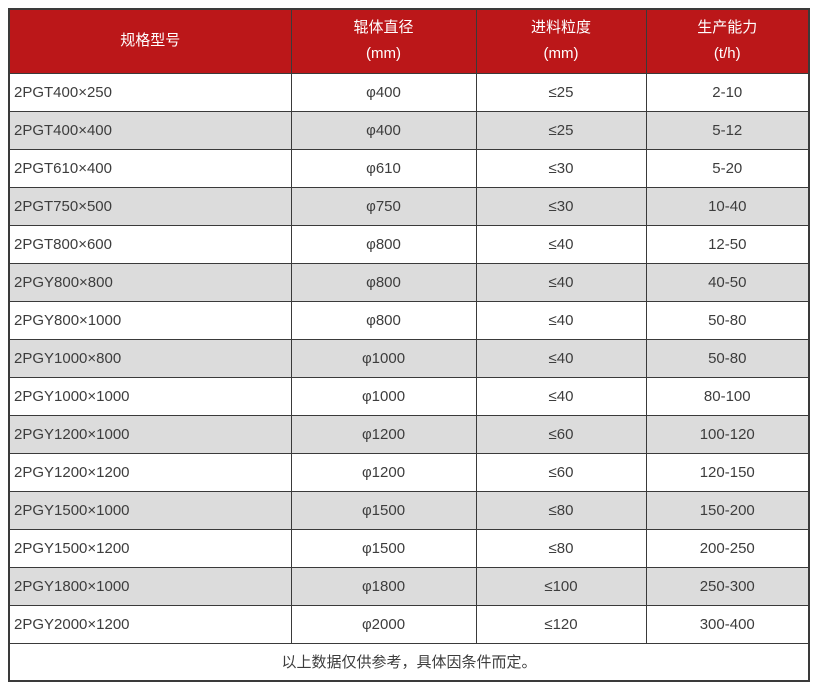 This screenshot has height=689, width=816. Describe the element at coordinates (561, 54) in the screenshot. I see `header-unit-feed-size: (mm)` at that location.